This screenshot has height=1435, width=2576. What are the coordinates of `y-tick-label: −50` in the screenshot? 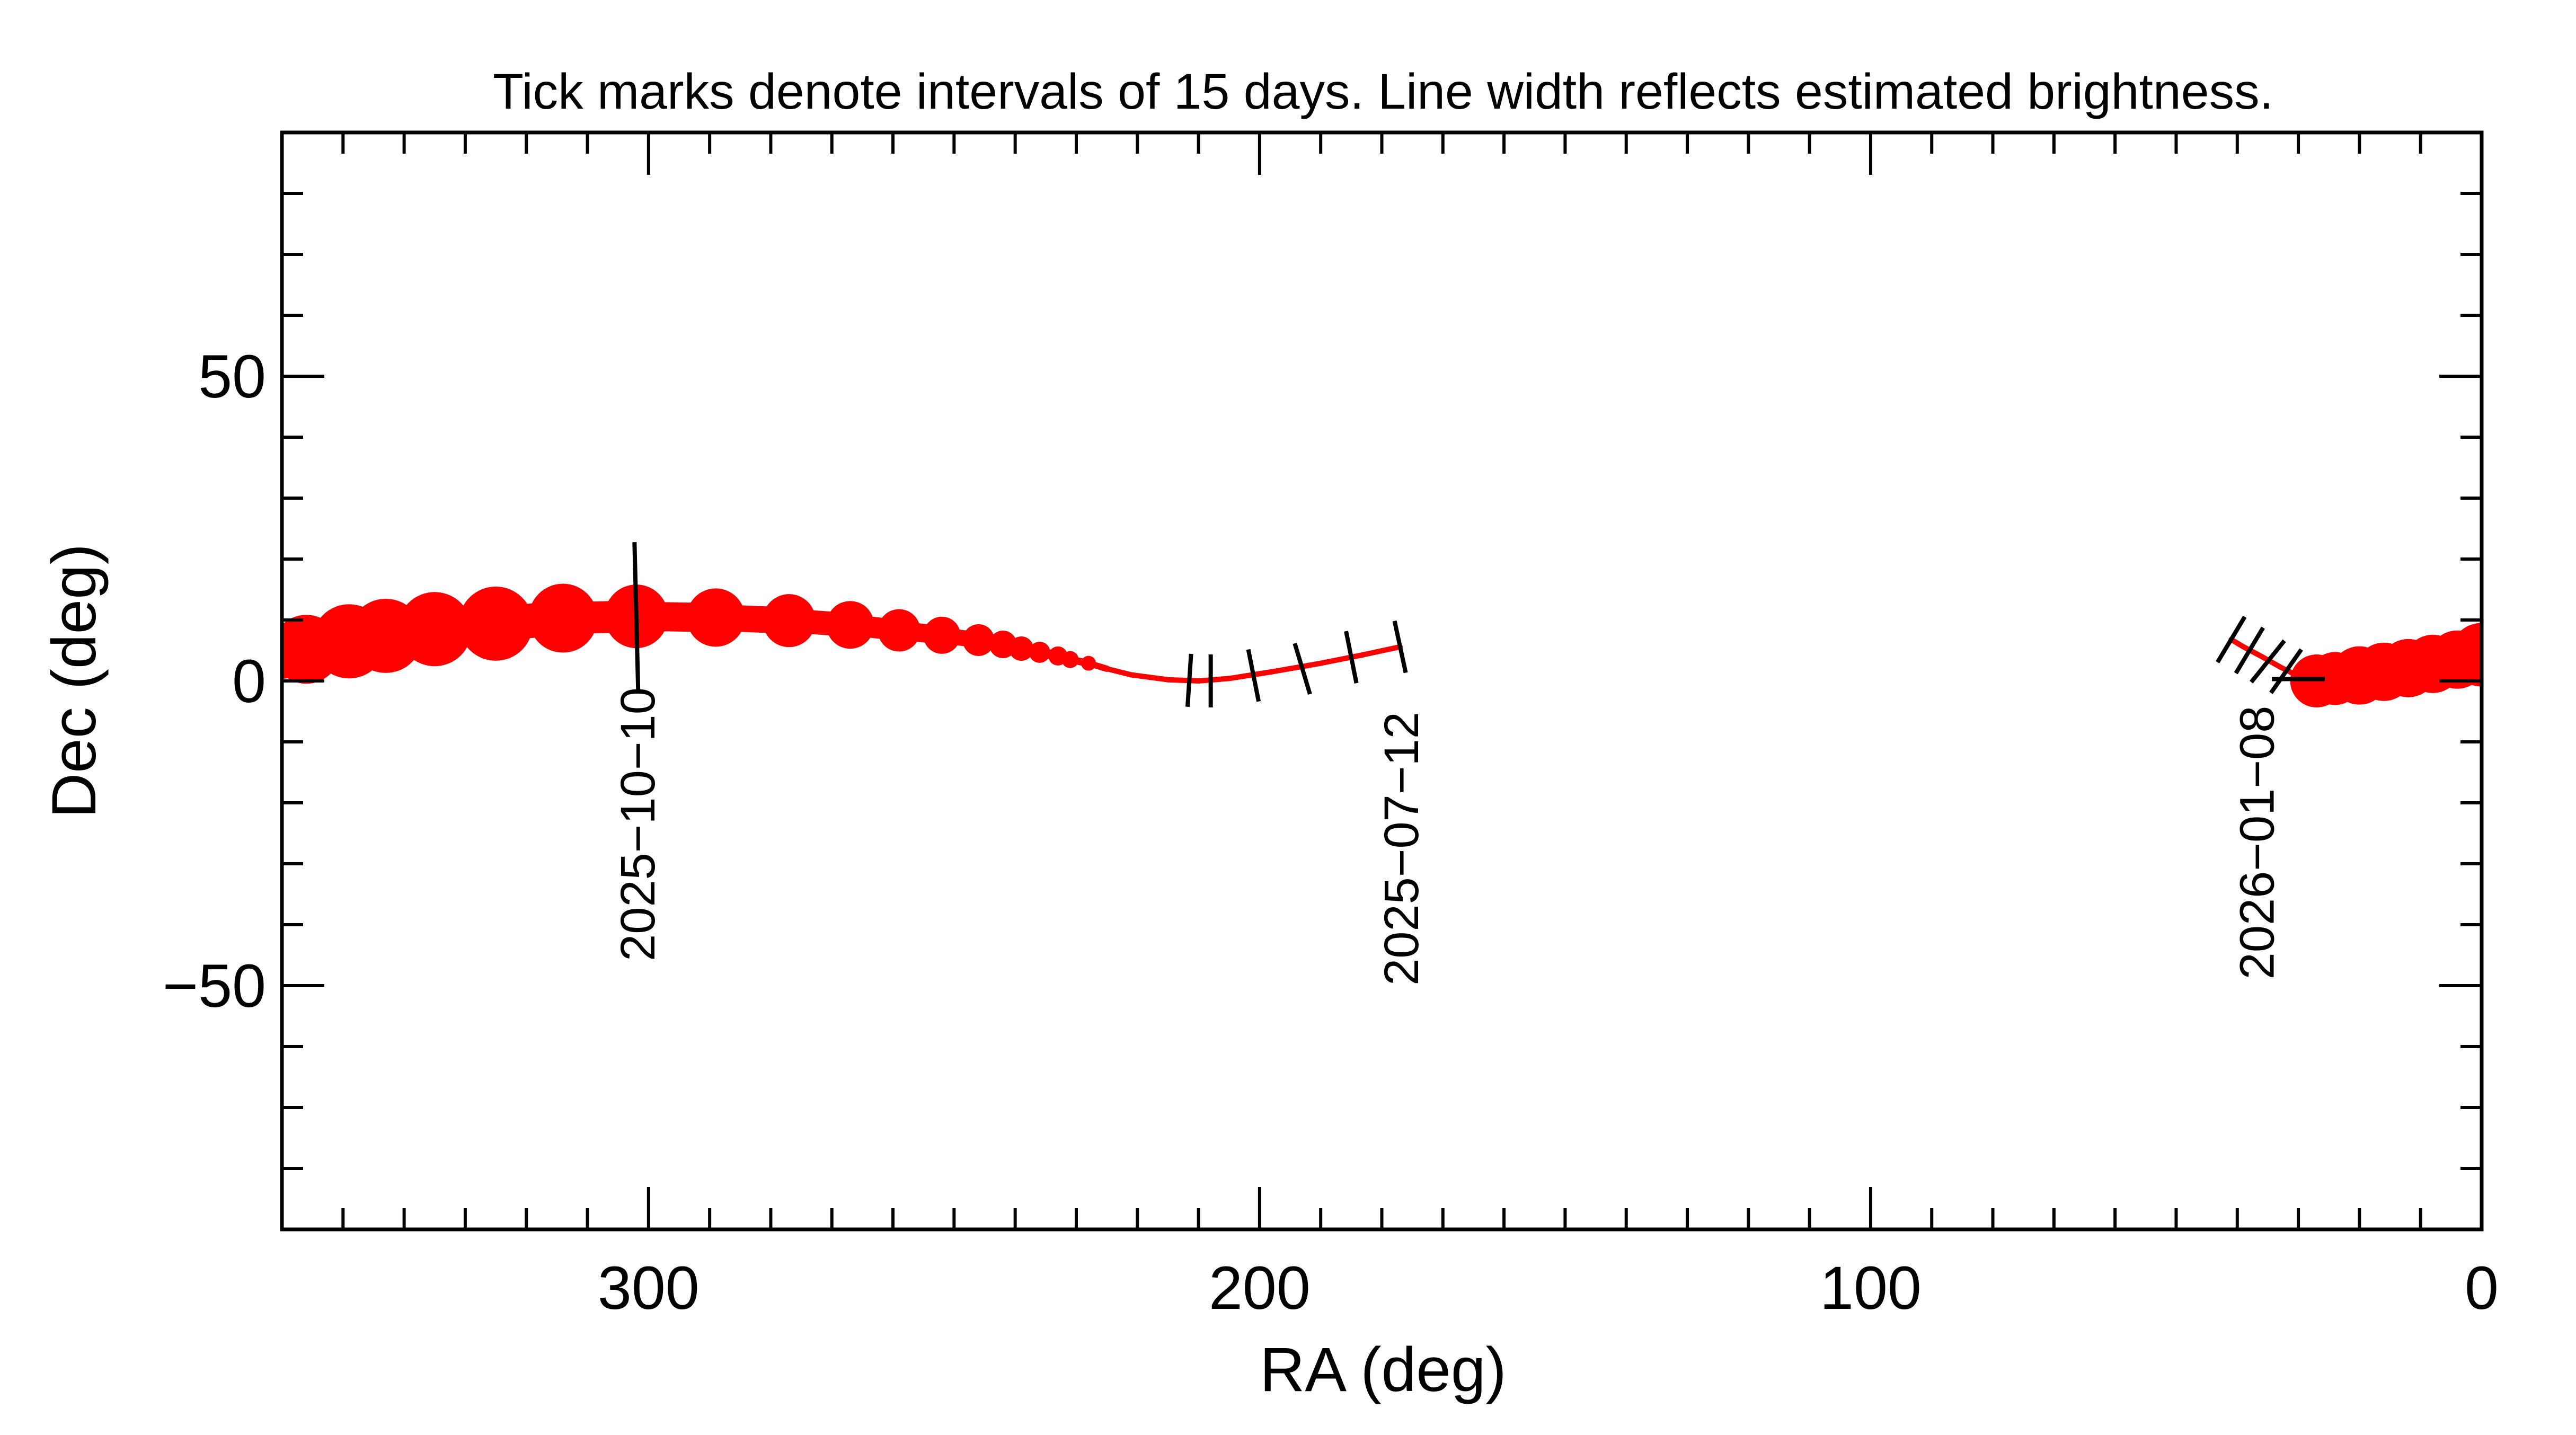 It's located at (214, 986).